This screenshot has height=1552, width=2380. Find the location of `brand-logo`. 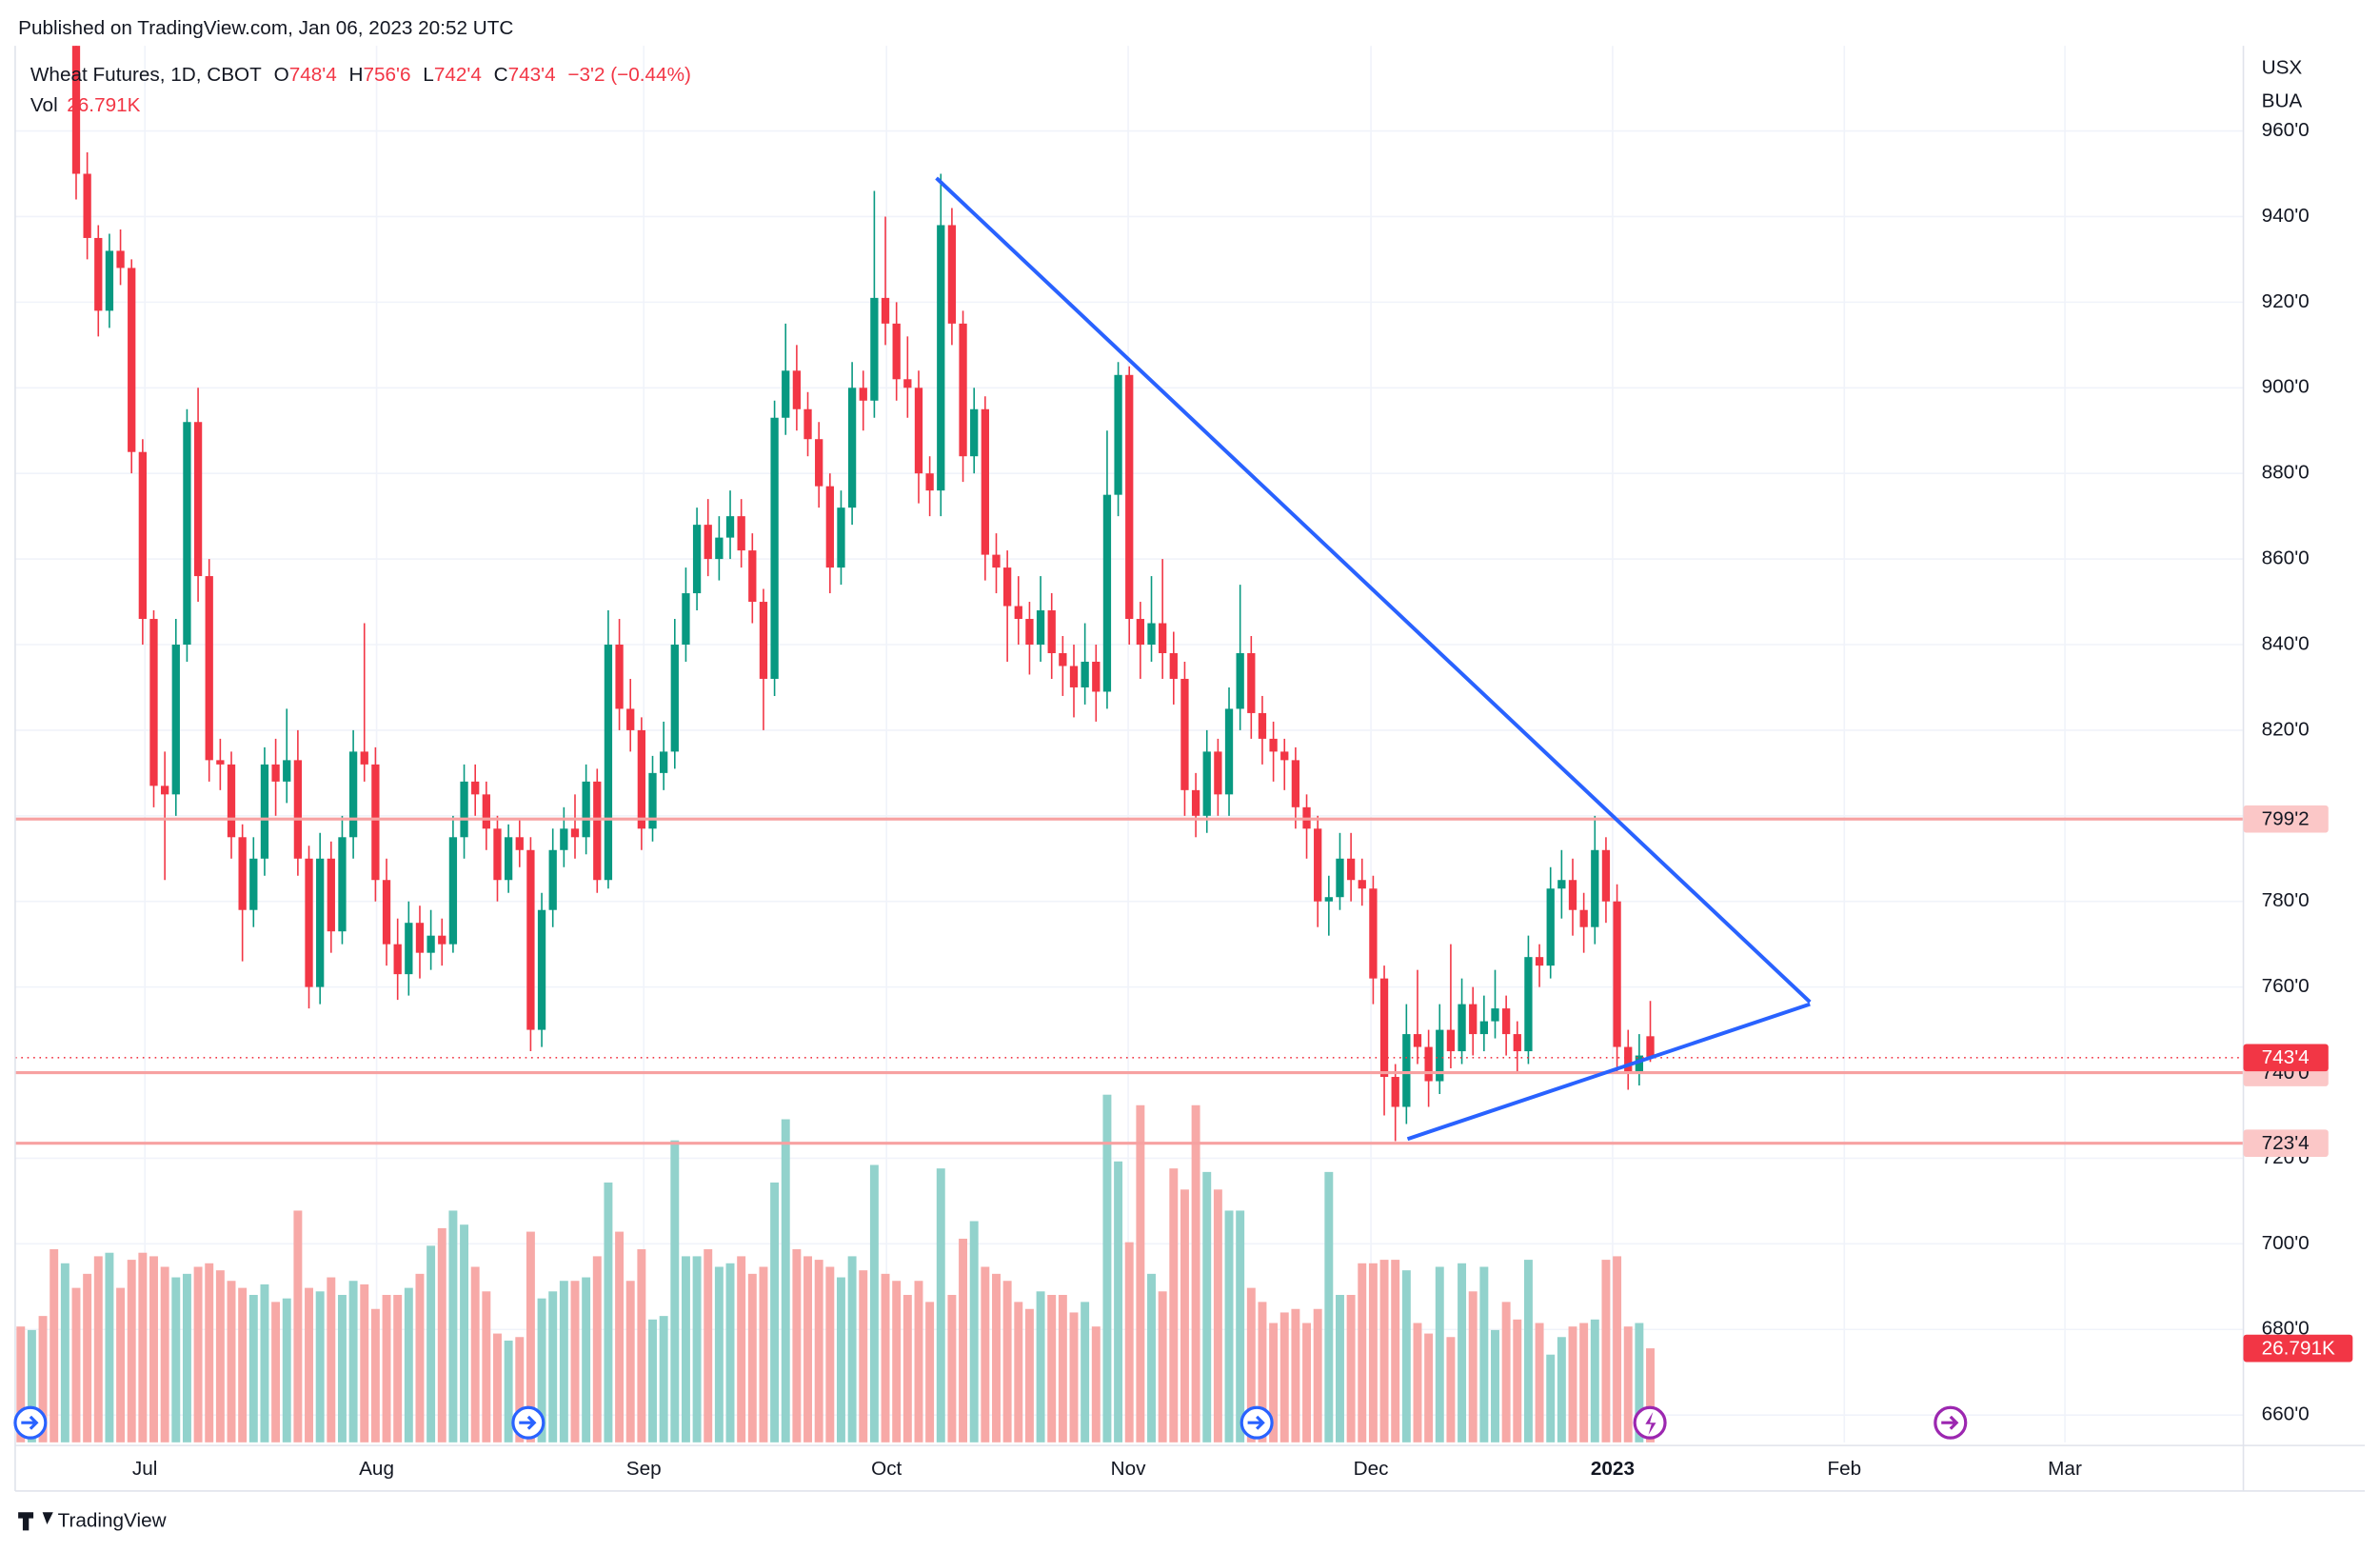

brand-logo is located at coordinates (35, 1522).